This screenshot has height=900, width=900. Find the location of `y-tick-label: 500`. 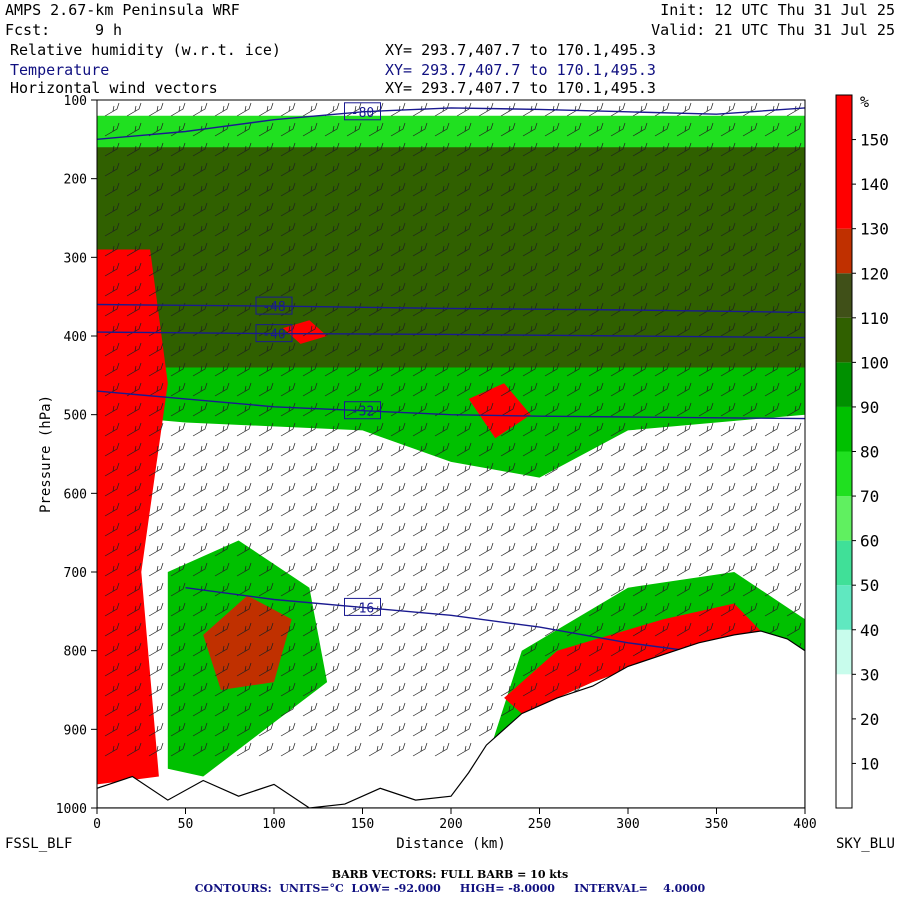

y-tick-label: 500 is located at coordinates (75, 416).